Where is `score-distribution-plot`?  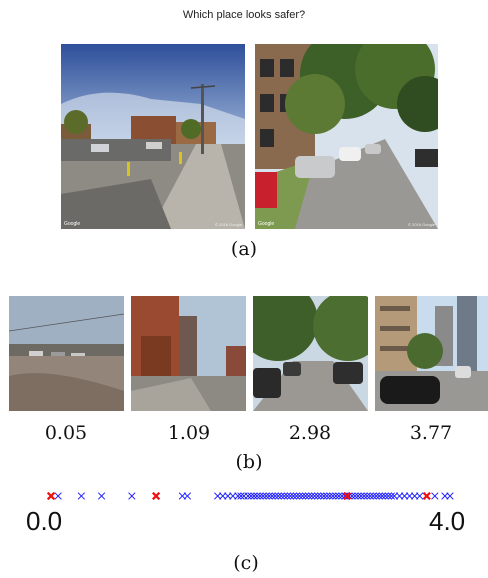 score-distribution-plot is located at coordinates (250, 496).